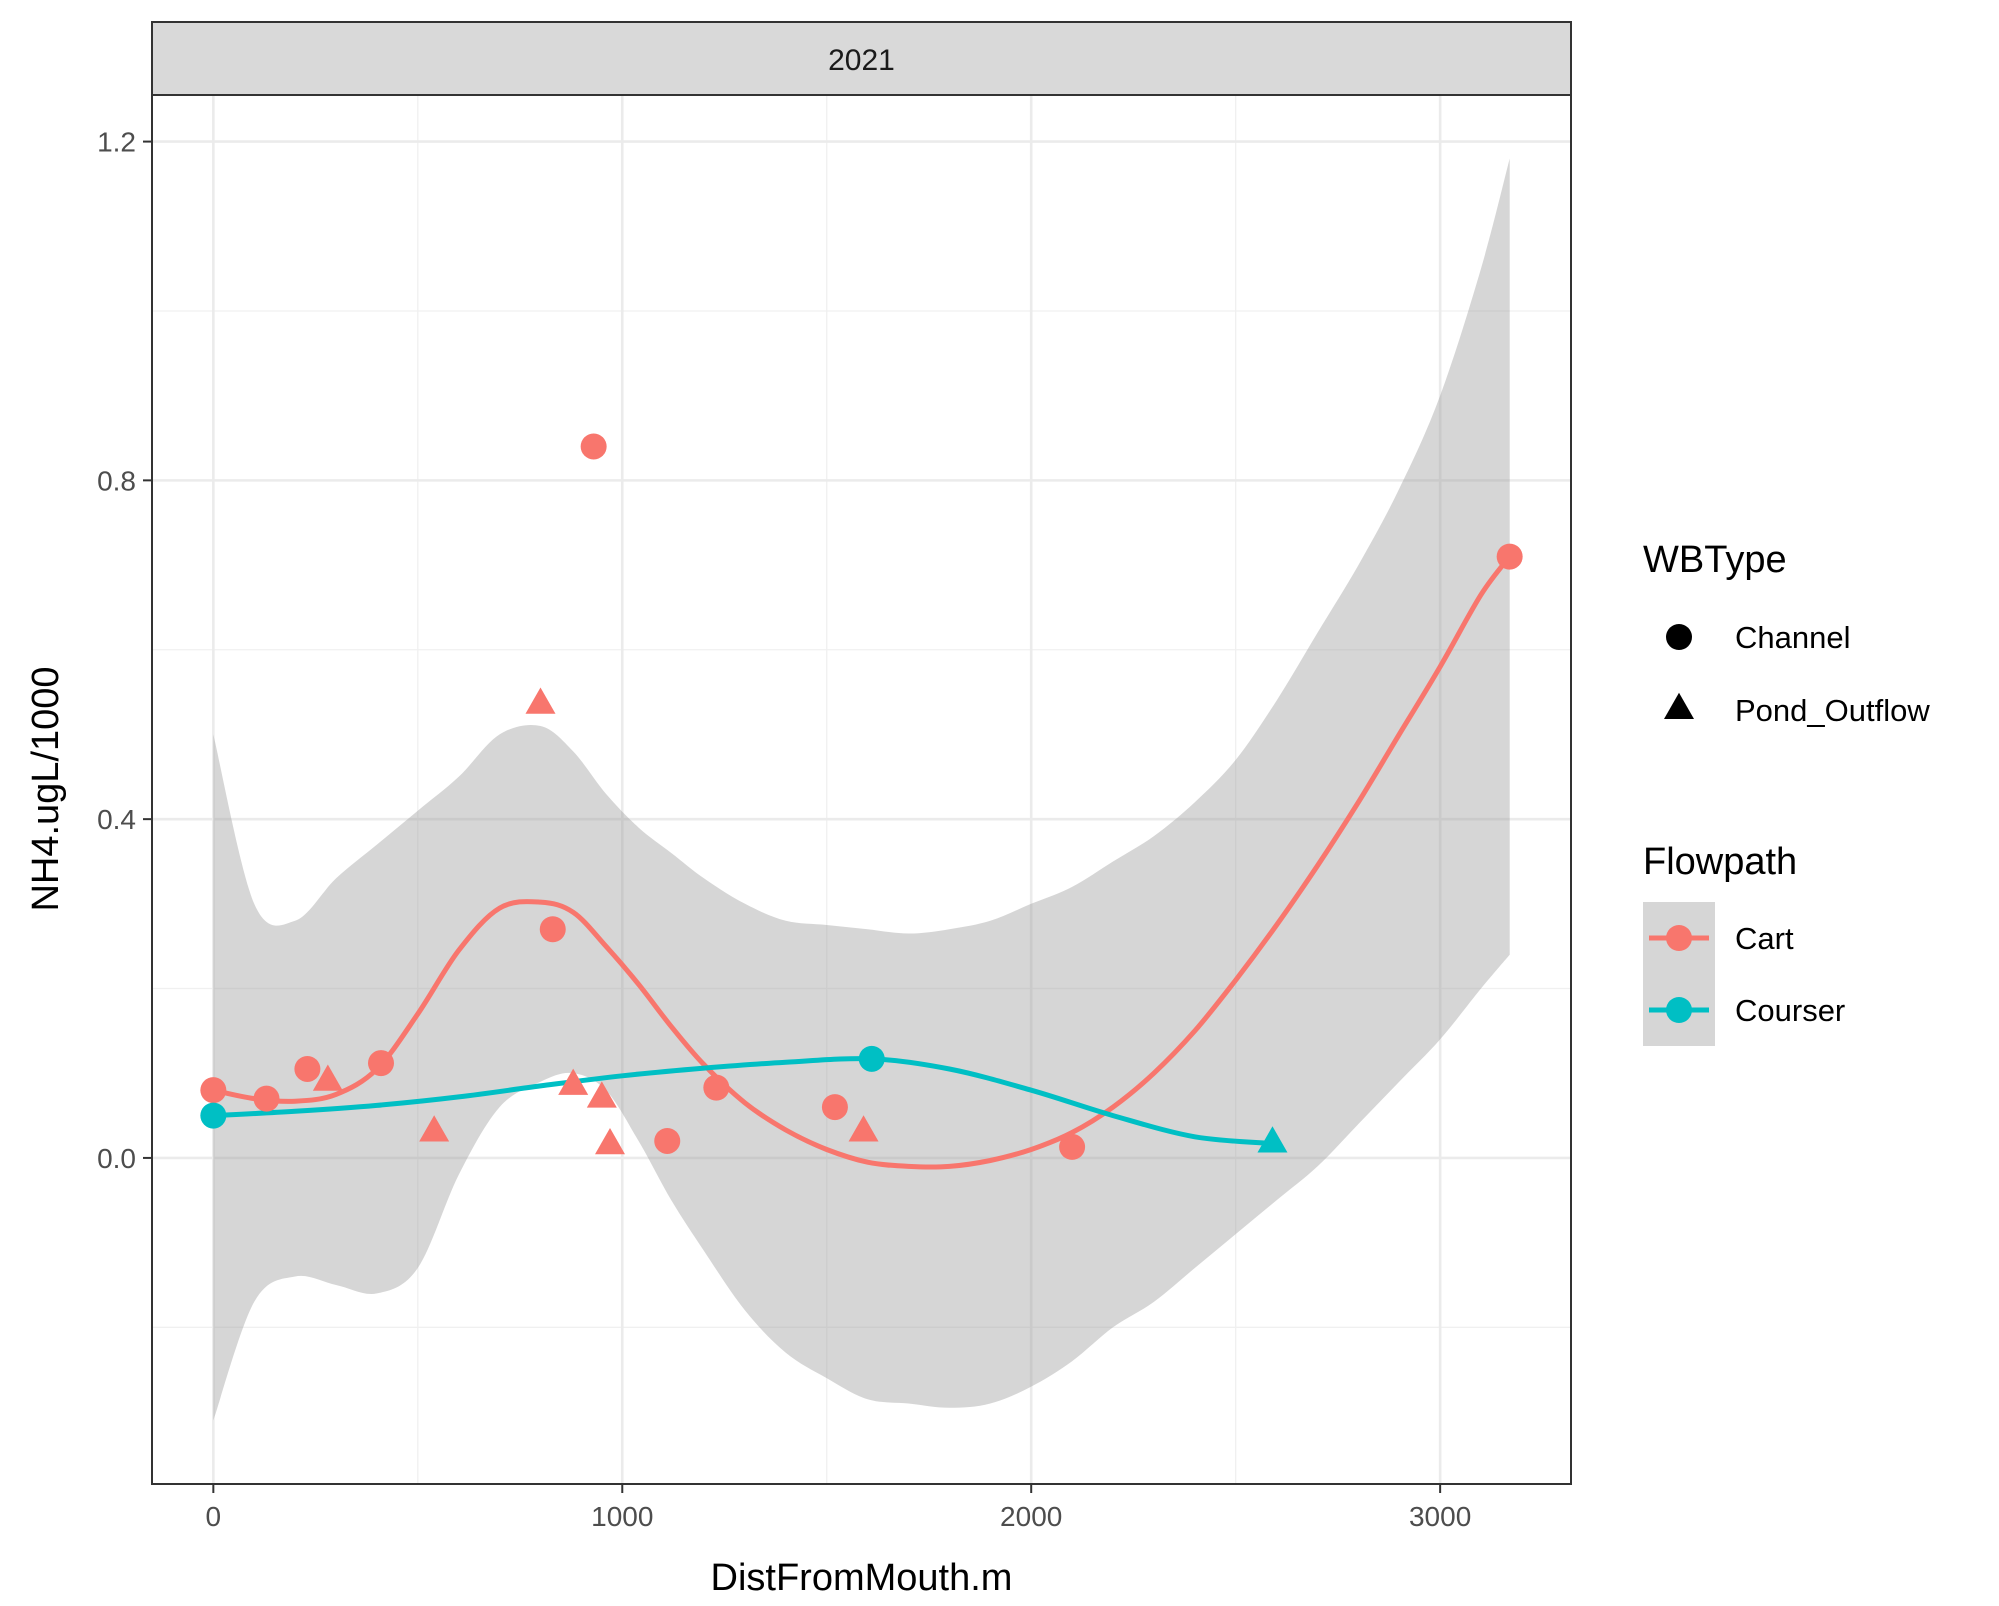  Describe the element at coordinates (1031, 1516) in the screenshot. I see `x-tick-label: 2000` at that location.